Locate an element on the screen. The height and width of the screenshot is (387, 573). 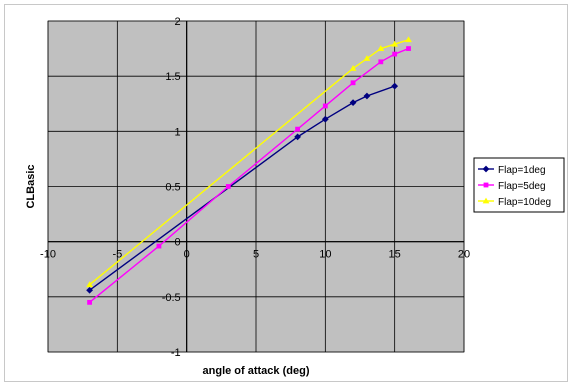
y-tick-label: -0.5 is located at coordinates (171, 298).